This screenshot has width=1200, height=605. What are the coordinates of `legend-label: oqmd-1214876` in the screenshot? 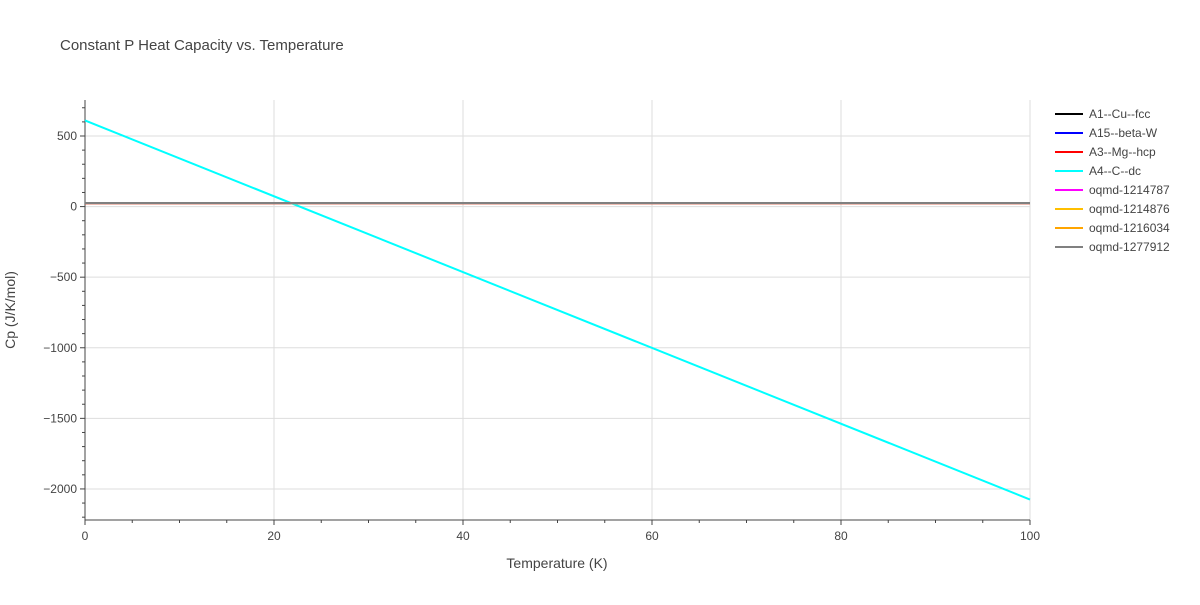 It's located at (1129, 209).